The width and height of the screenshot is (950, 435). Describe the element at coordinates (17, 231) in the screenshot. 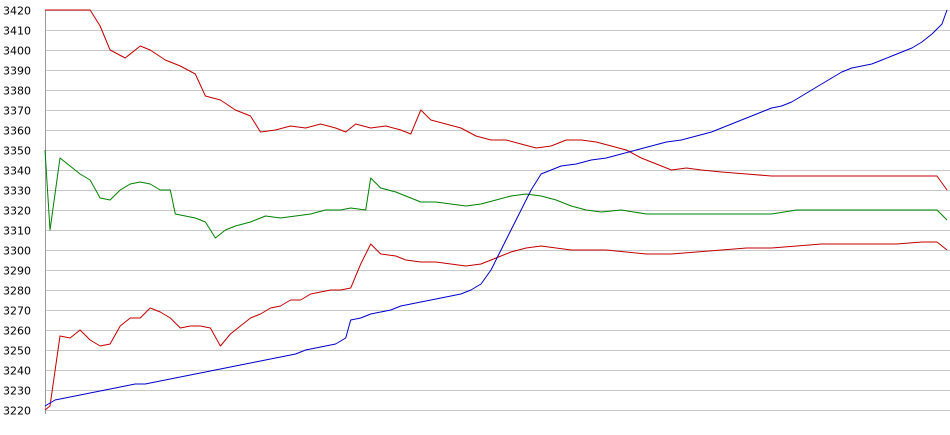

I see `y-tick-label: 3310` at that location.